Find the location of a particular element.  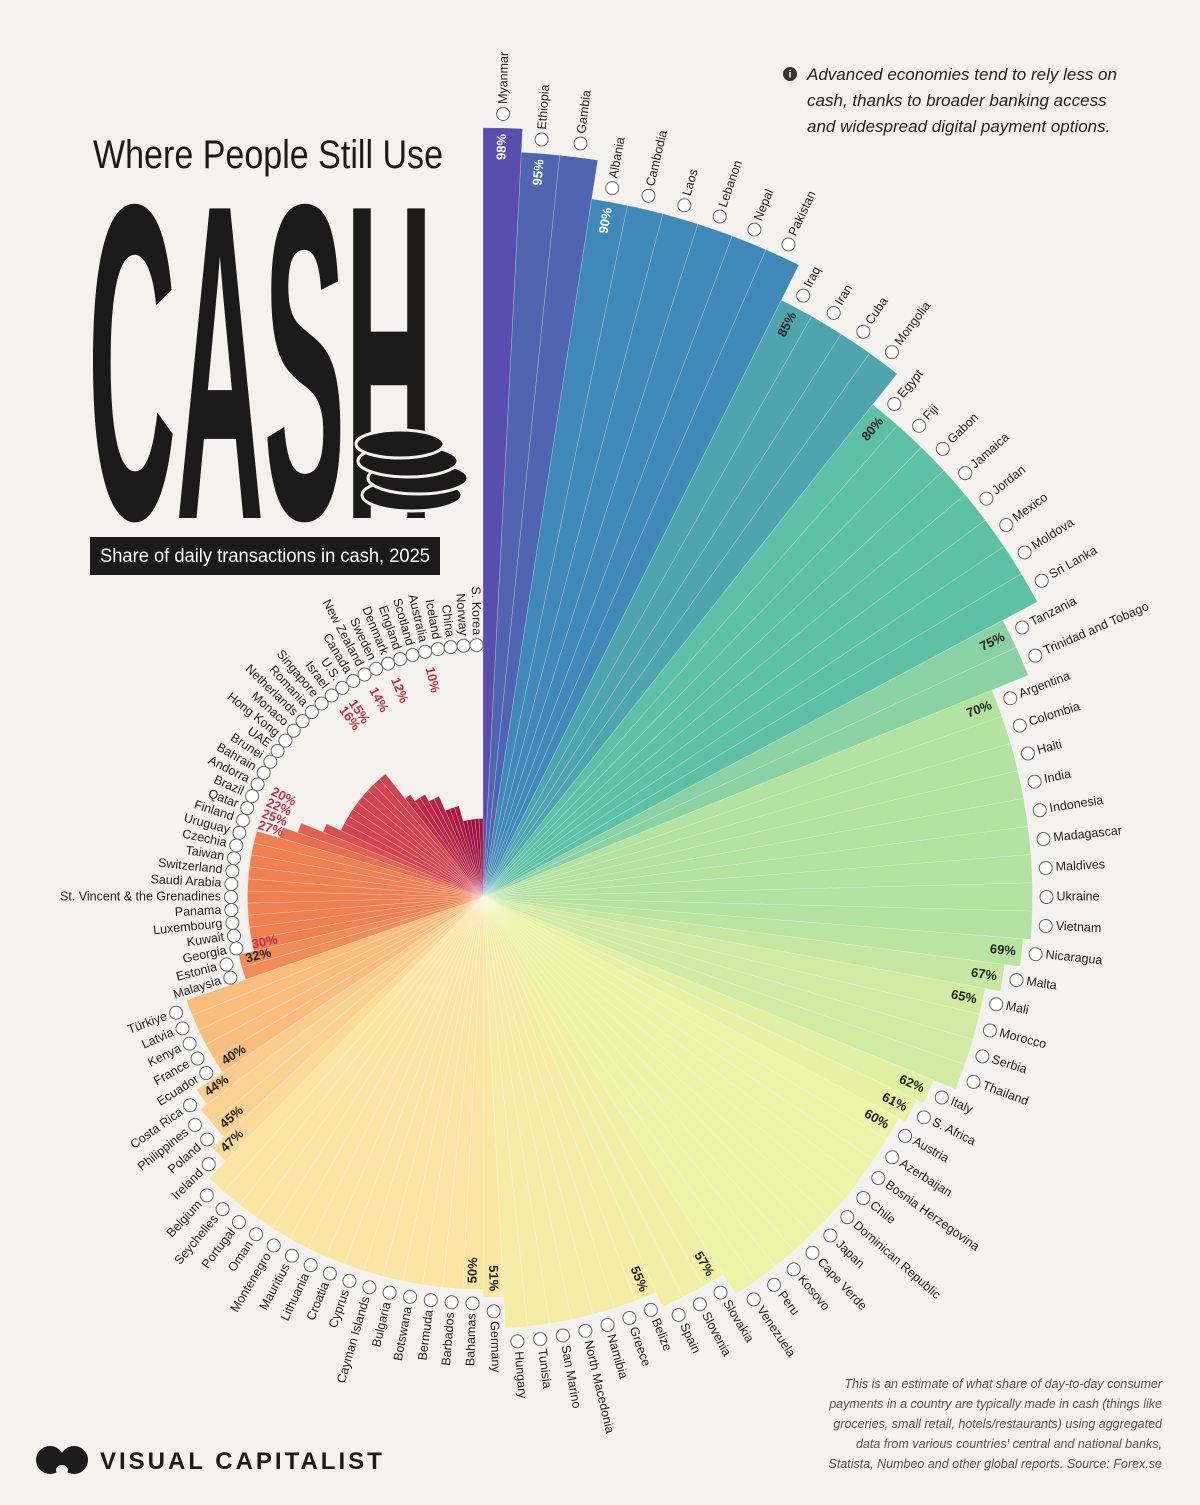

value-label: 69% is located at coordinates (1003, 950).